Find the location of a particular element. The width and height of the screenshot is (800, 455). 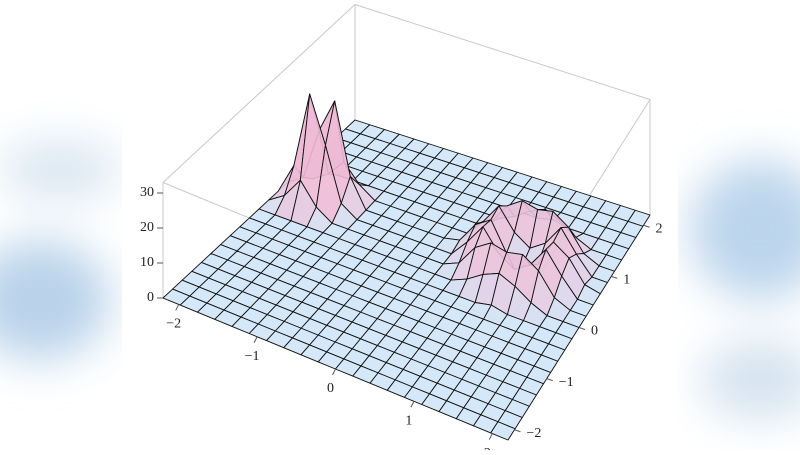

x-tick-label: −2 is located at coordinates (173, 324).